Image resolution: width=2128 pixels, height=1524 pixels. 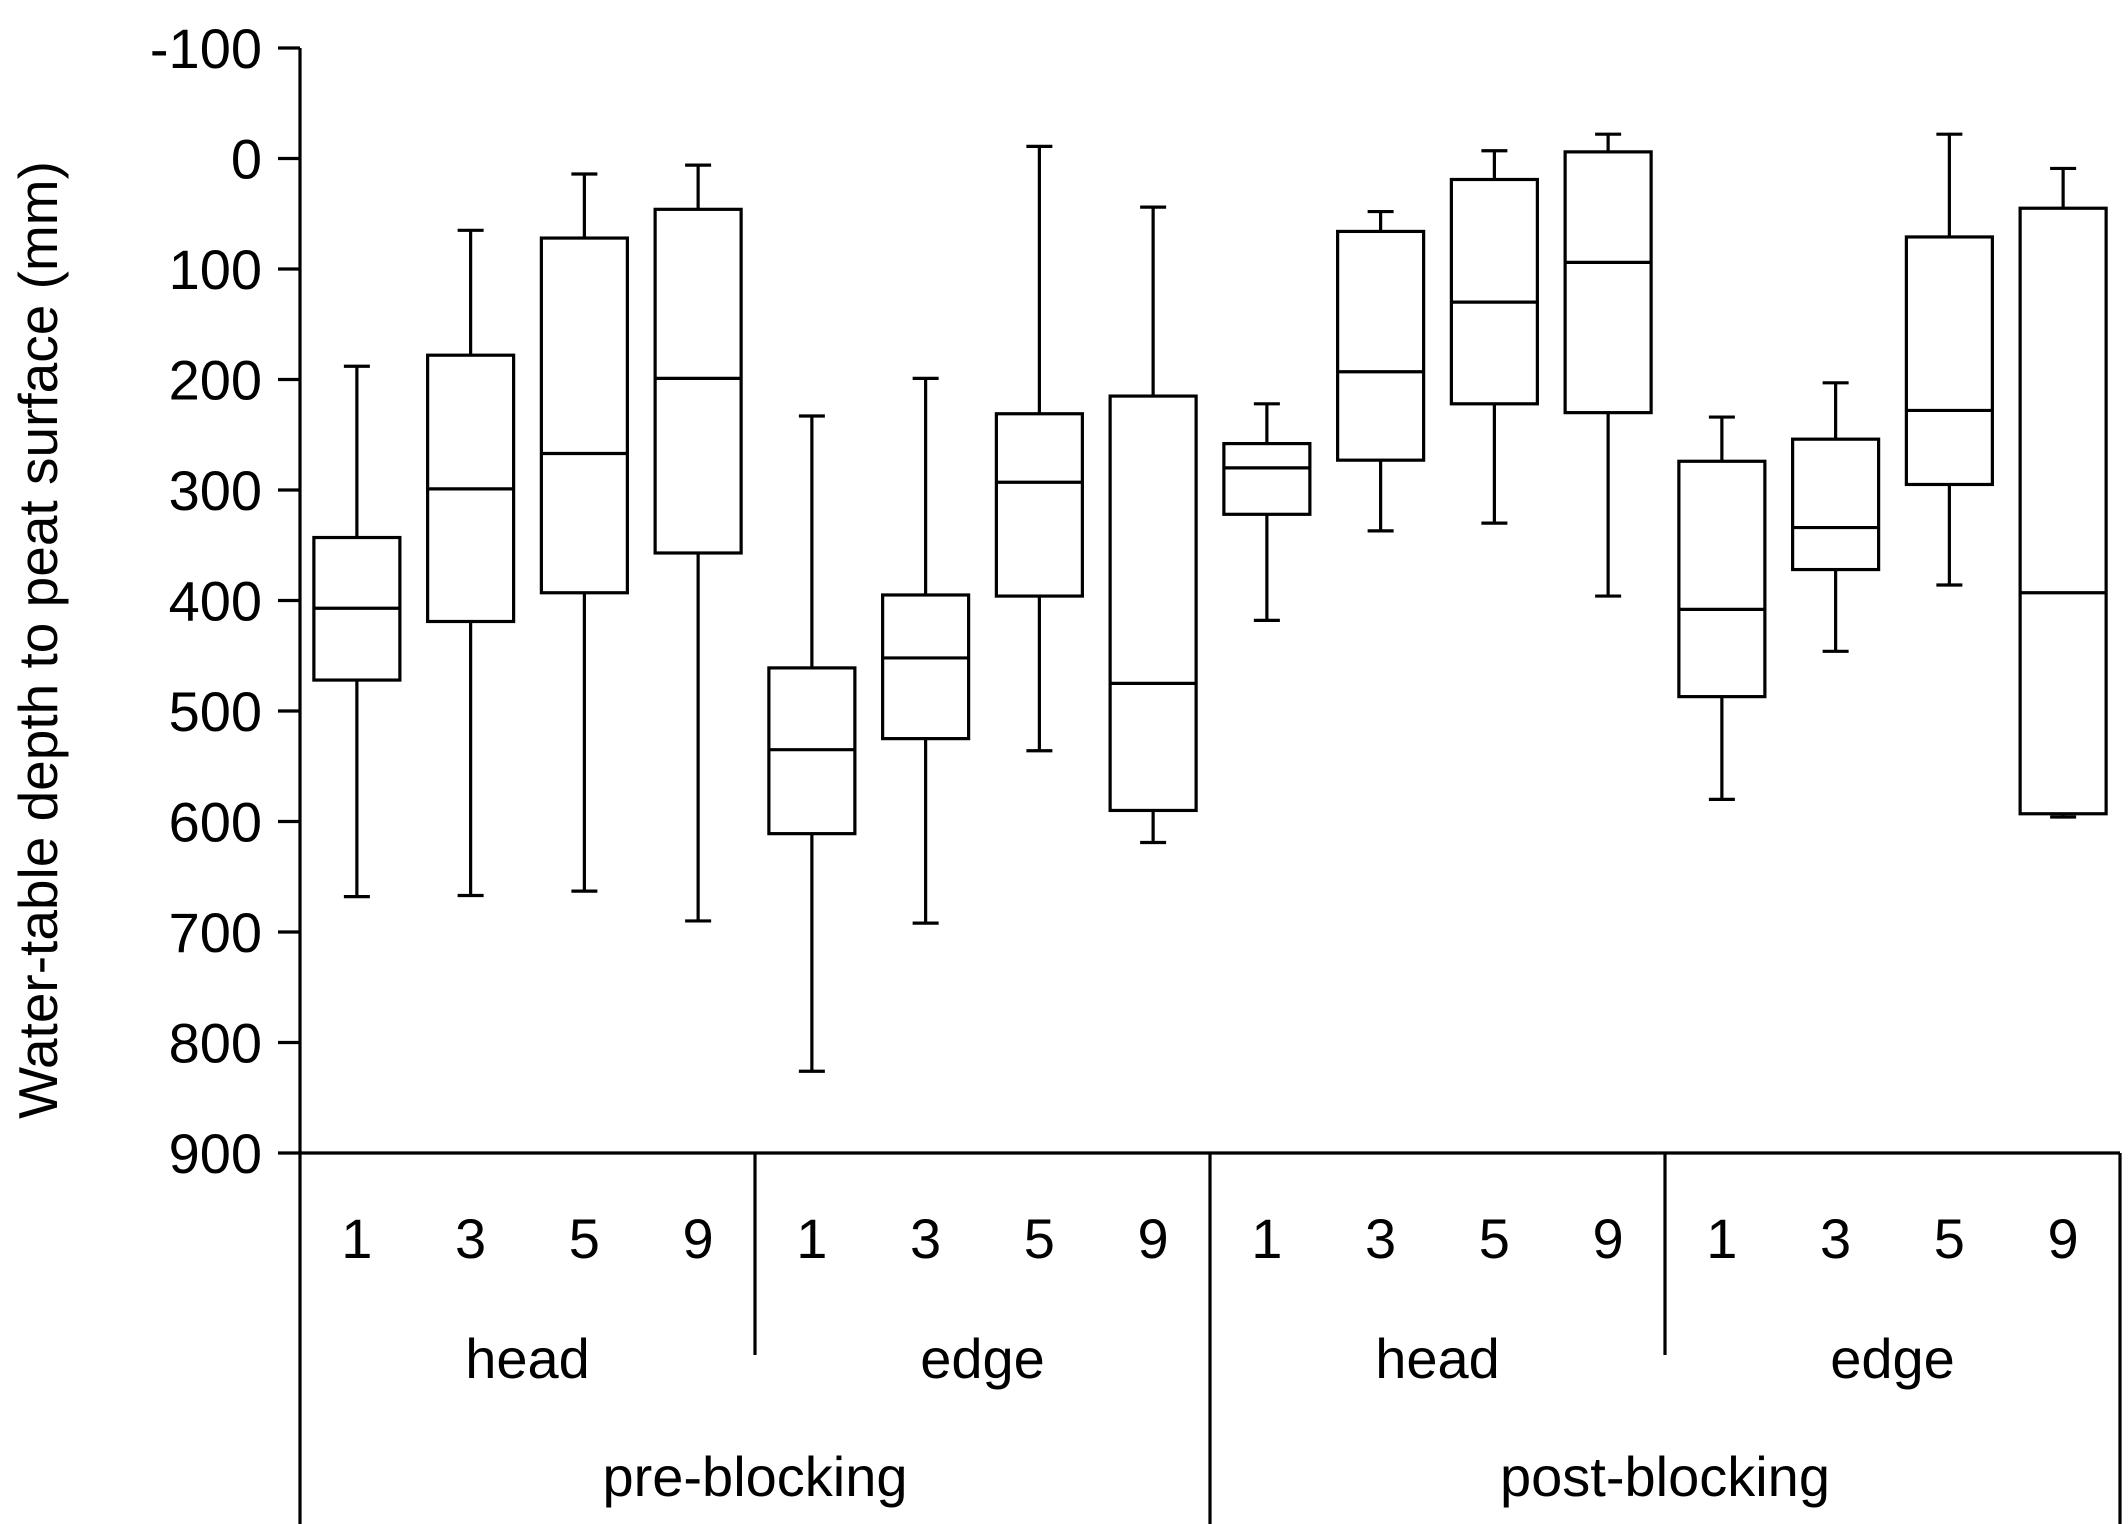 I want to click on y-tick-label: -100, so click(x=206, y=48).